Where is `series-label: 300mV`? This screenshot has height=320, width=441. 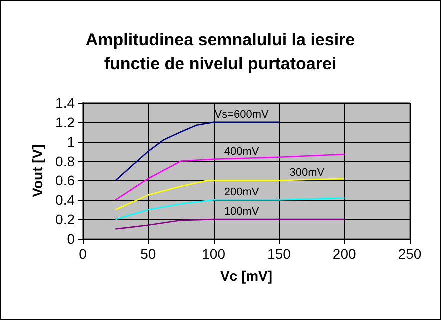
series-label: 300mV is located at coordinates (308, 173).